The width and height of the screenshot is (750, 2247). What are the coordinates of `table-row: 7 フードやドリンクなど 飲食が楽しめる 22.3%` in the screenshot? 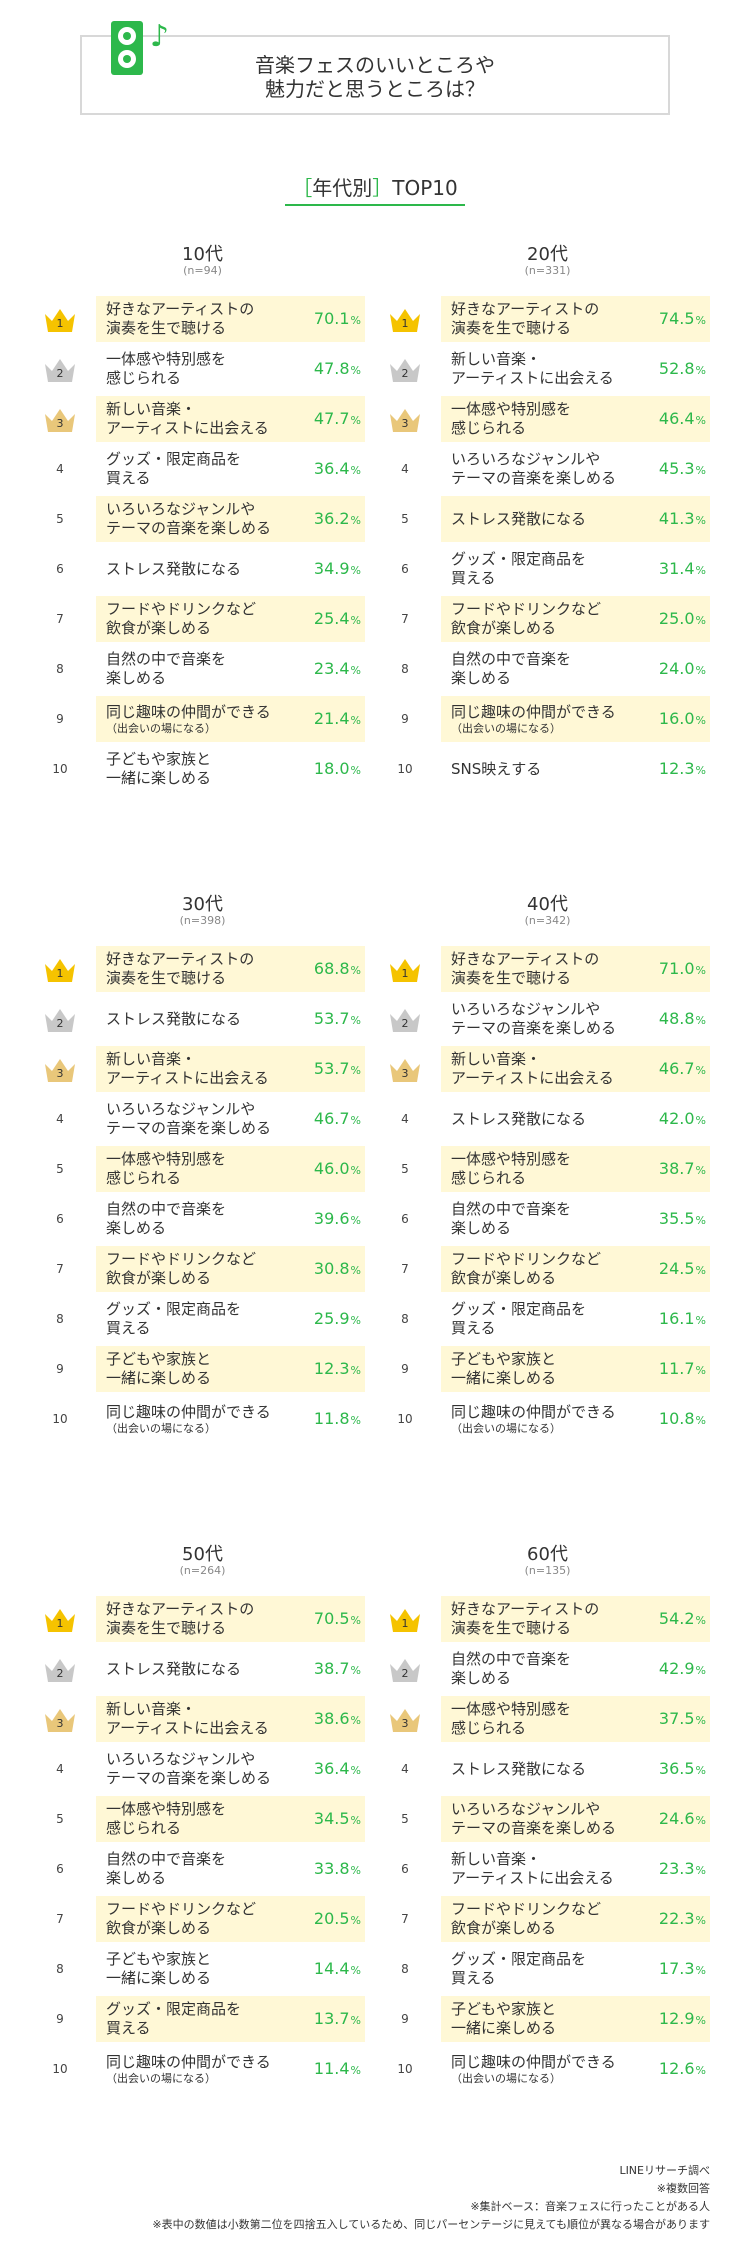 It's located at (547, 1921).